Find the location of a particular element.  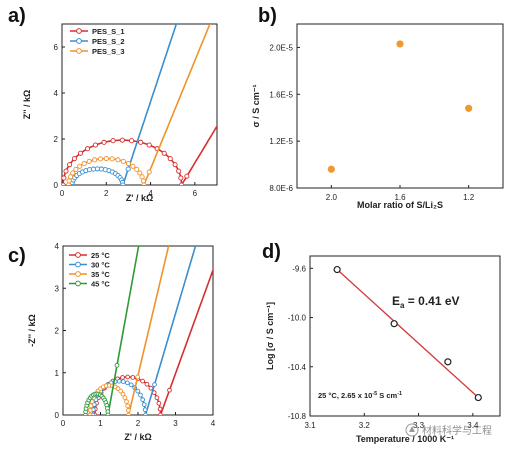

panel-d-fit-line is located at coordinates (407, 334).